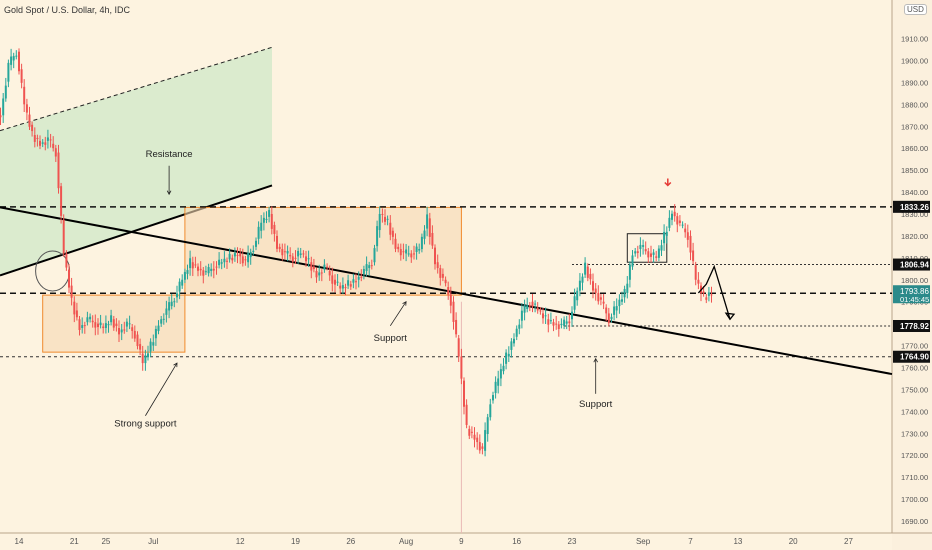 This screenshot has width=932, height=550. Describe the element at coordinates (461, 541) in the screenshot. I see `x-tick-label: 9` at that location.